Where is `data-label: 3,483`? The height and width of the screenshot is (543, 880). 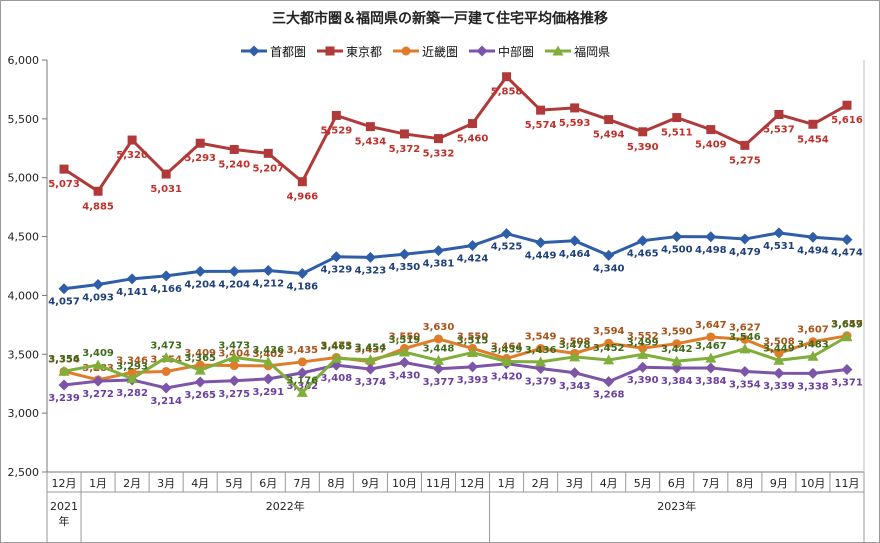 data-label: 3,483 is located at coordinates (813, 344).